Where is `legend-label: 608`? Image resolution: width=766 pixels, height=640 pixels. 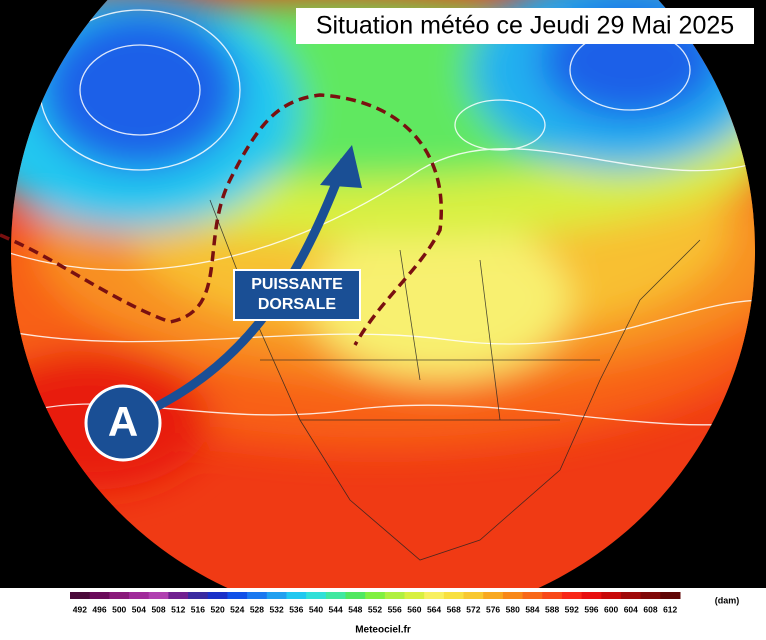 legend-label: 608 is located at coordinates (650, 609).